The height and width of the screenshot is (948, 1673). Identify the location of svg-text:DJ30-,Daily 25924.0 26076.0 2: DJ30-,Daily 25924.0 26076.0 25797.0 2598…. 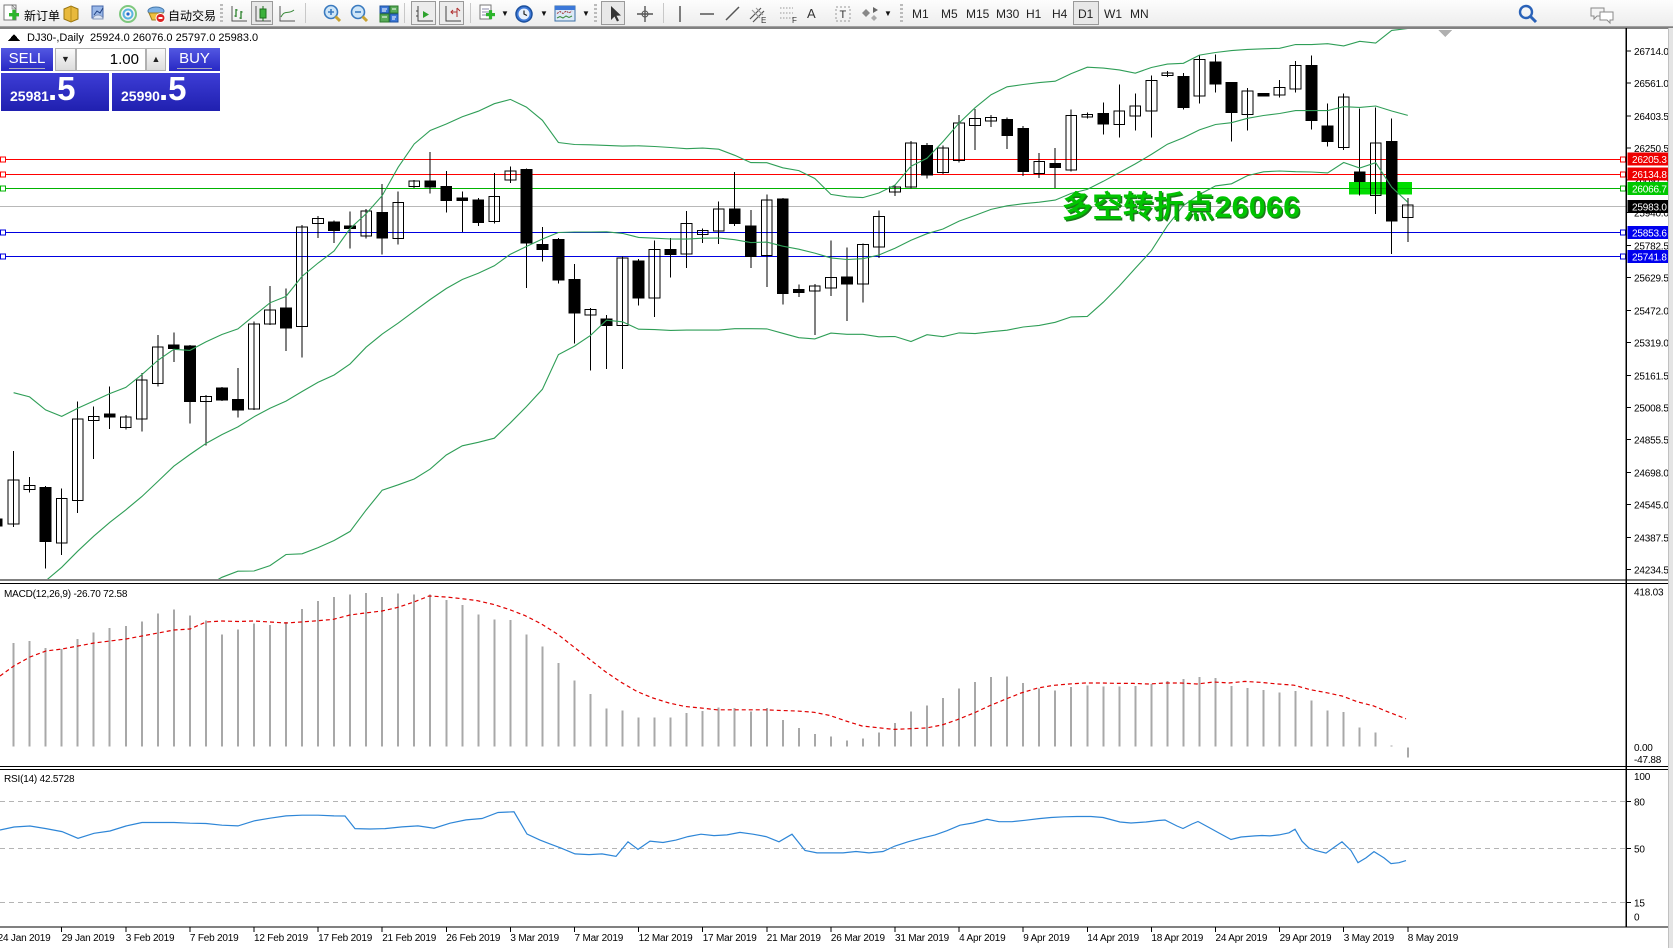
(142, 38).